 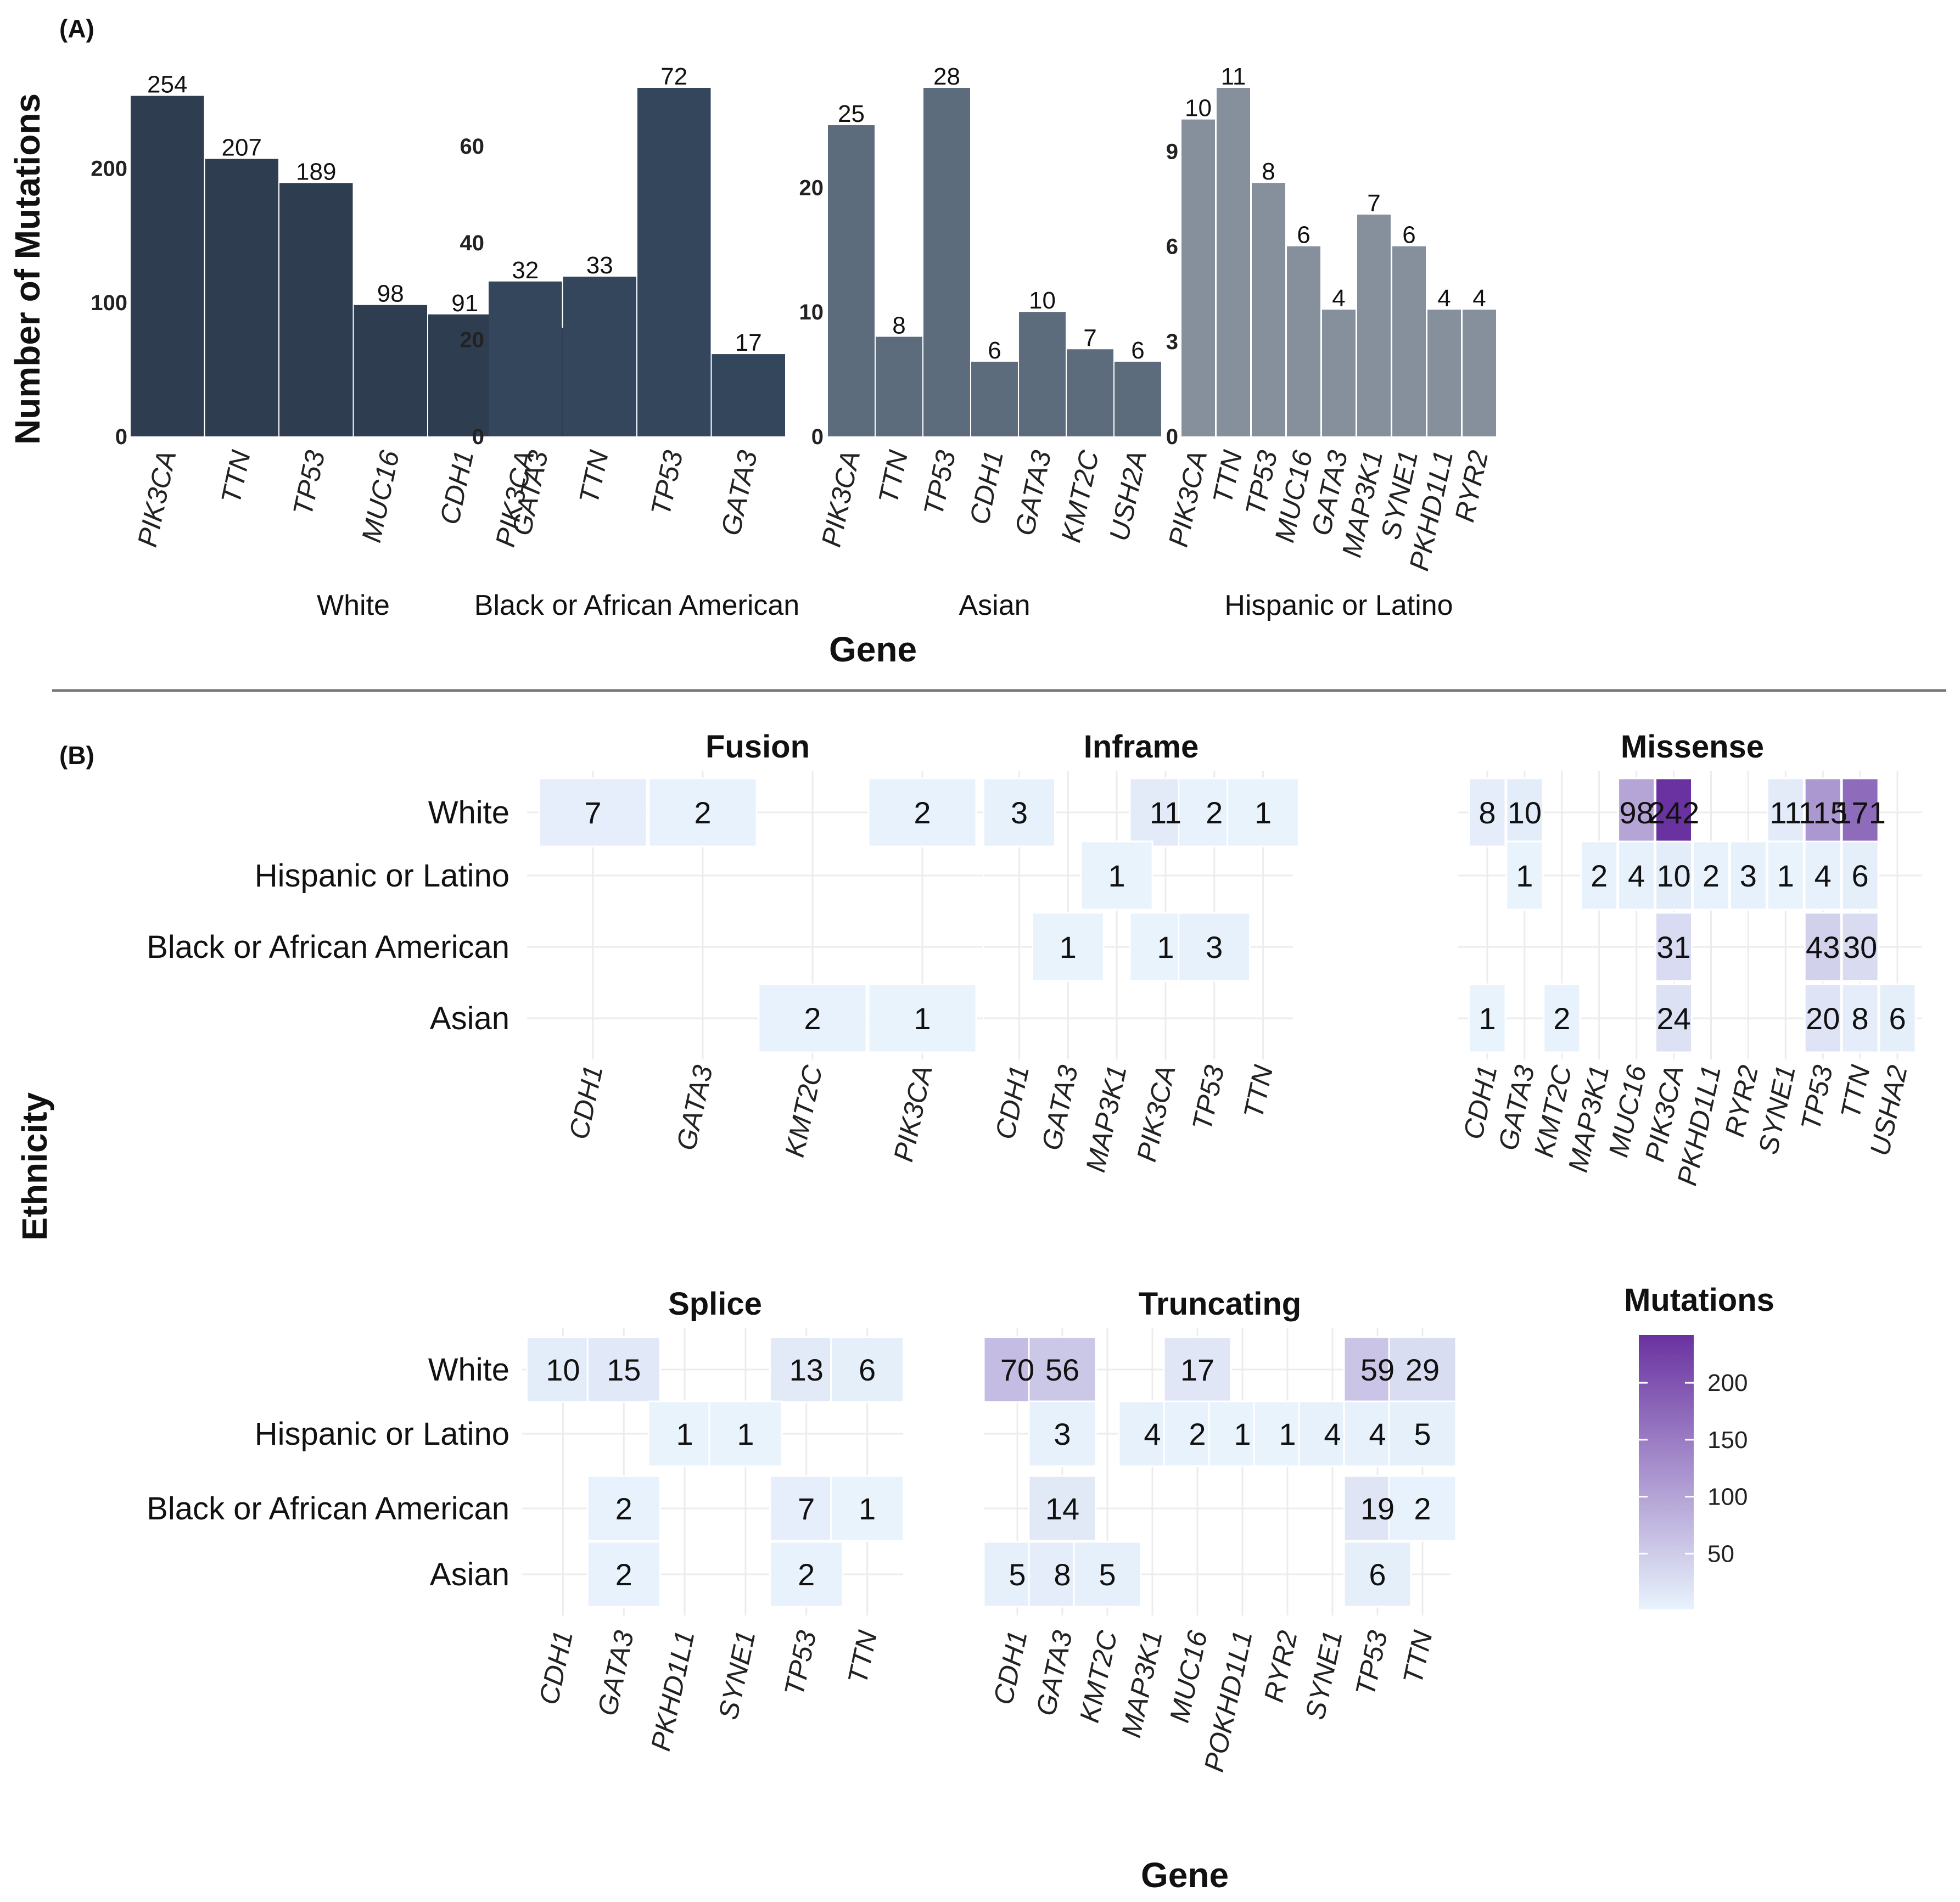 I want to click on heatmap-cell-inframe-white-cdh1, so click(x=1019, y=812).